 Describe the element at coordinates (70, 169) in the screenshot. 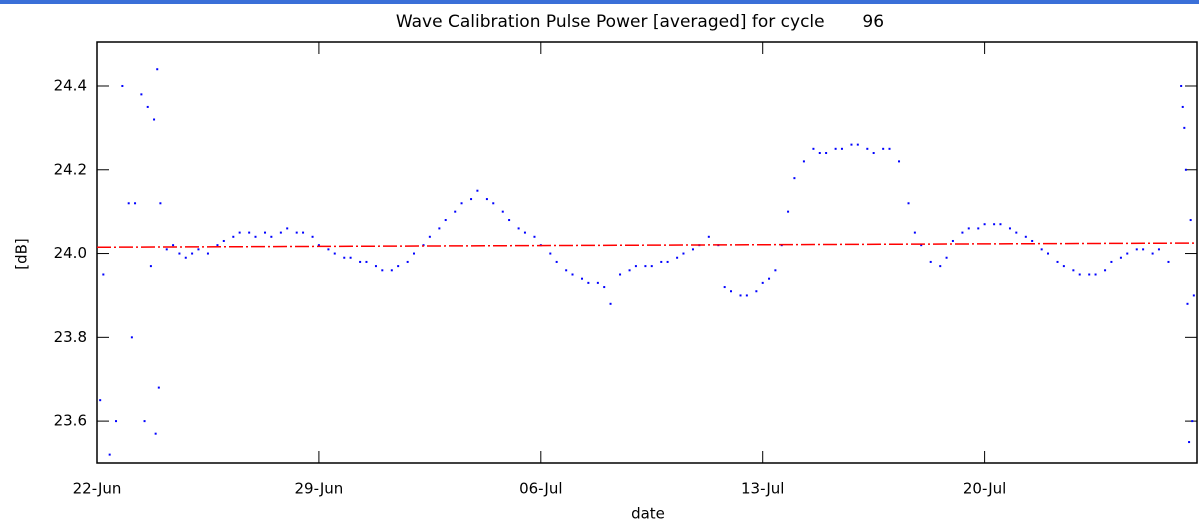

I see `y-tick-label: 24.2` at that location.